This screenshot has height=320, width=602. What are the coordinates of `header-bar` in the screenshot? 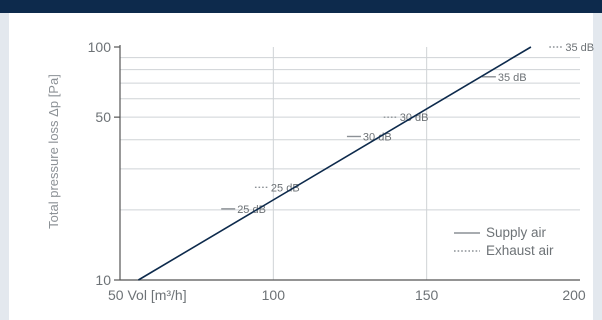 It's located at (301, 6).